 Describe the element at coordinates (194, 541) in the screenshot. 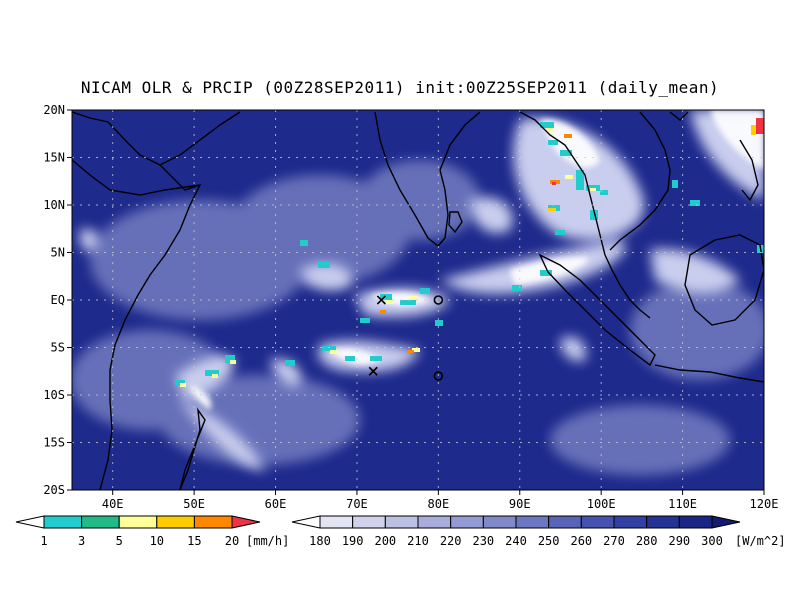

I see `precip-colorbar-label: 15` at that location.